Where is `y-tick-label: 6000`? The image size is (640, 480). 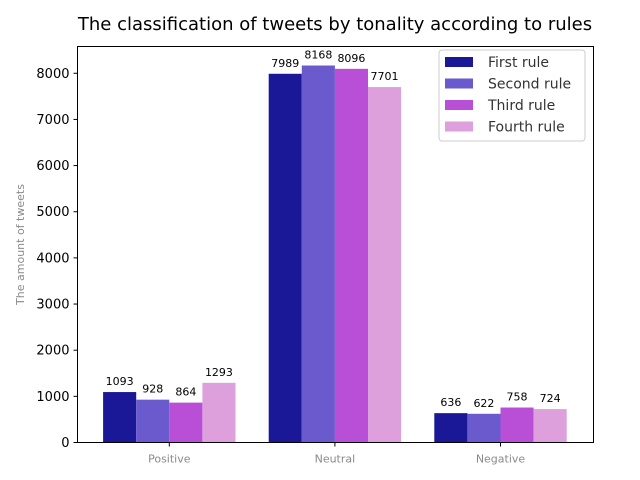
y-tick-label: 6000 is located at coordinates (52, 166).